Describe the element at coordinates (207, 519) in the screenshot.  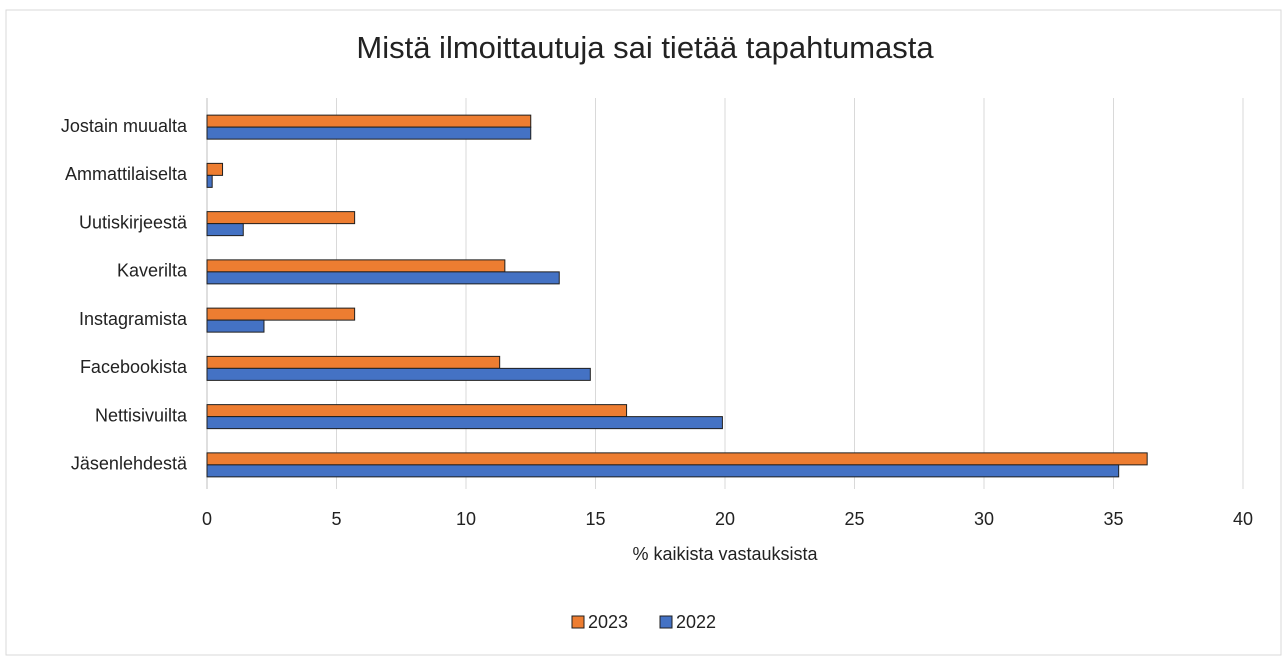
I see `x-tick-label: 0` at that location.